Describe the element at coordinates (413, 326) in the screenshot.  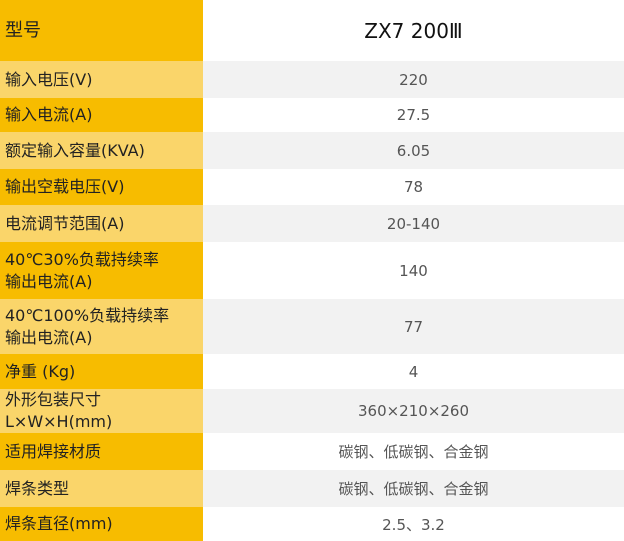
I see `spec-value: 77` at that location.